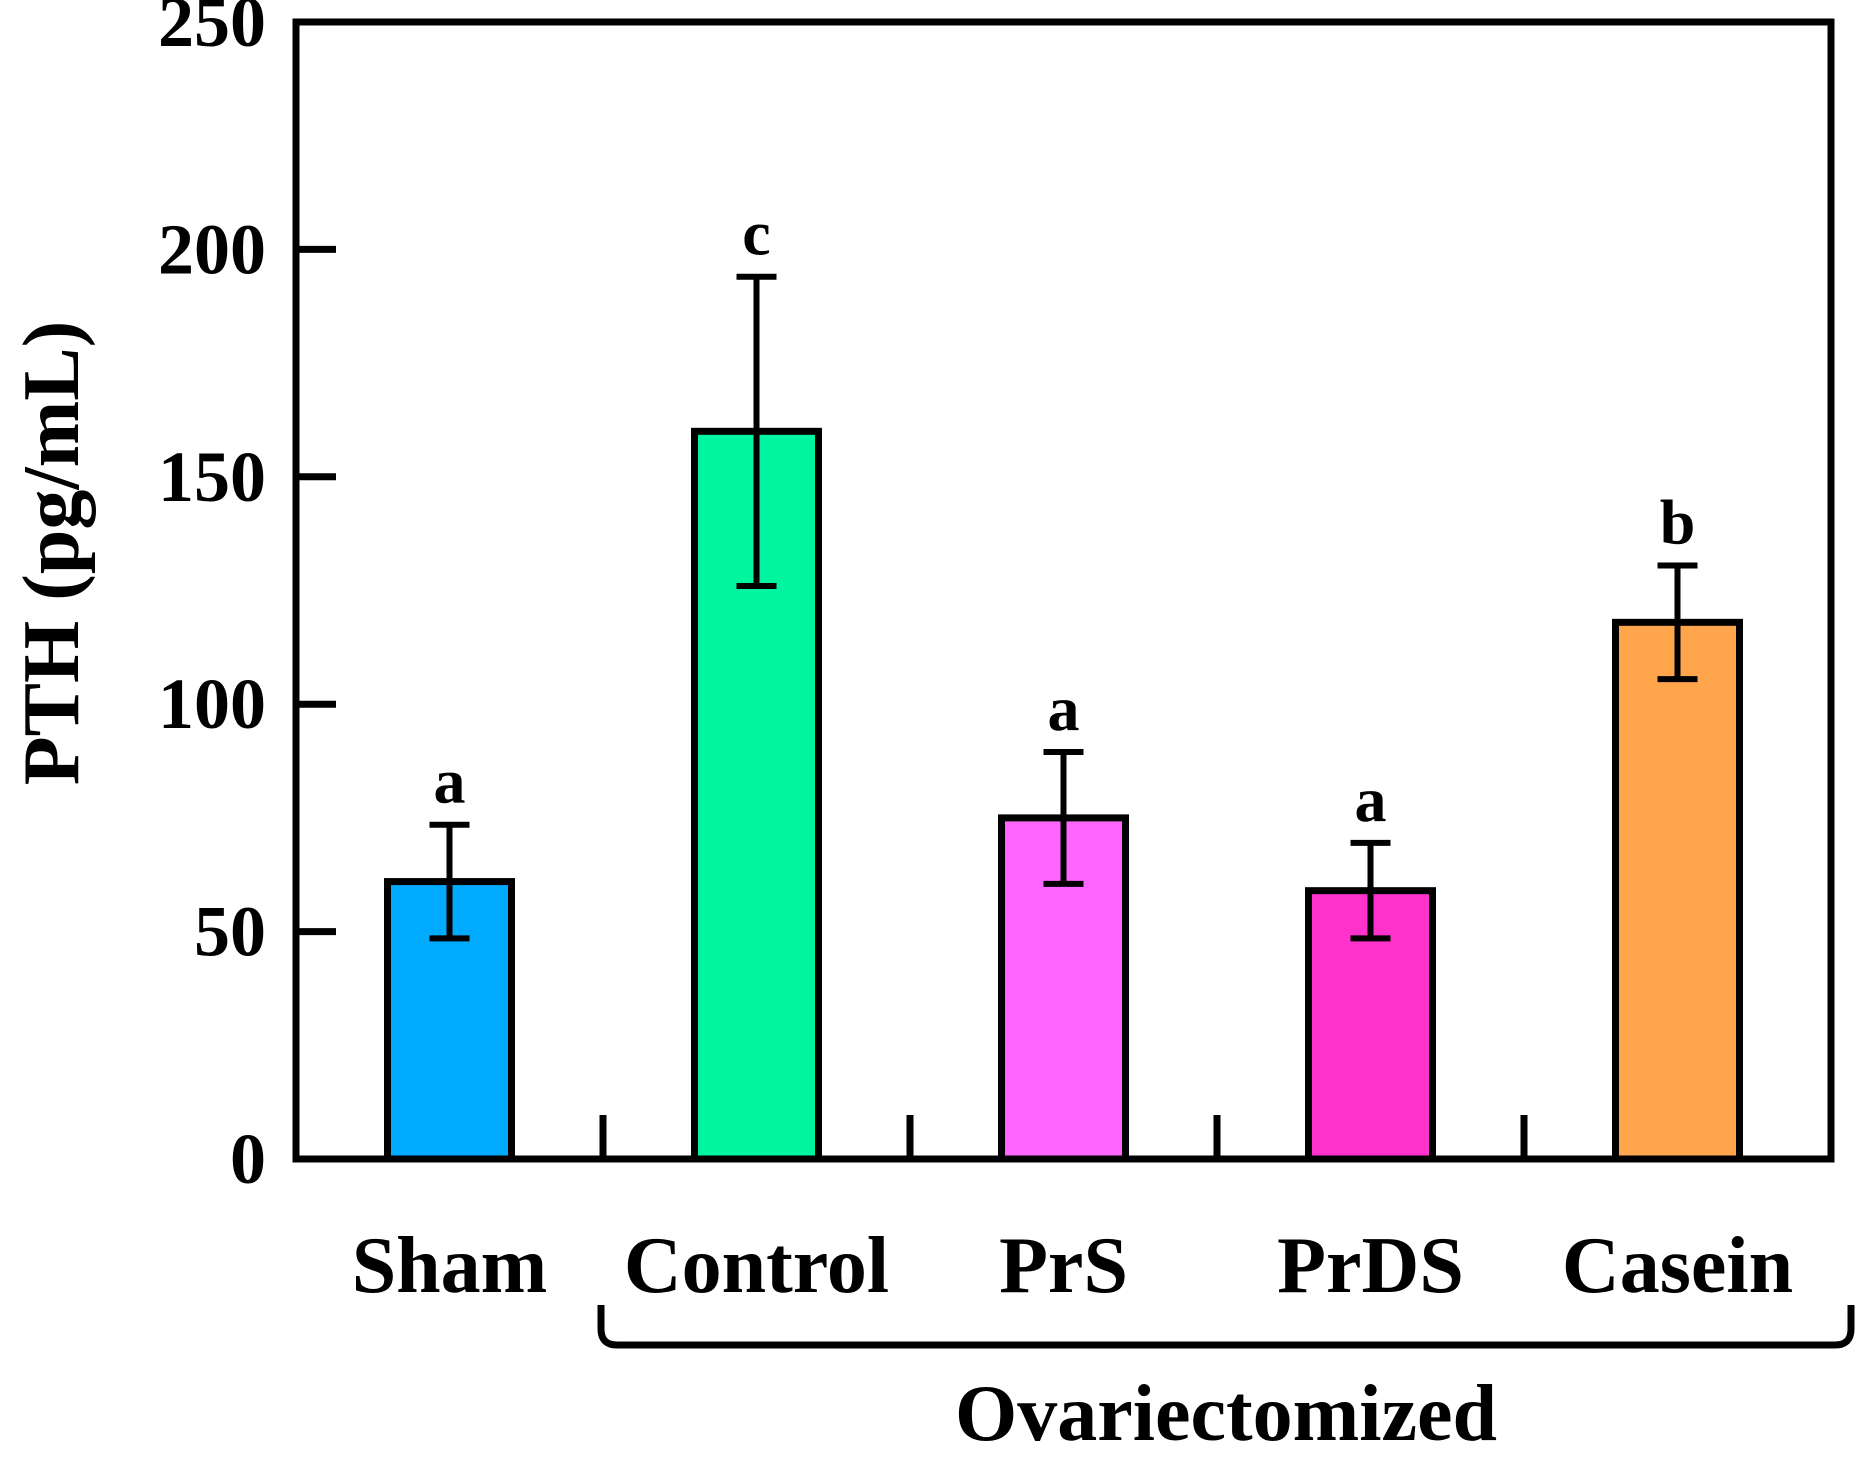  What do you see at coordinates (212, 31) in the screenshot?
I see `y-tick-label: 250` at bounding box center [212, 31].